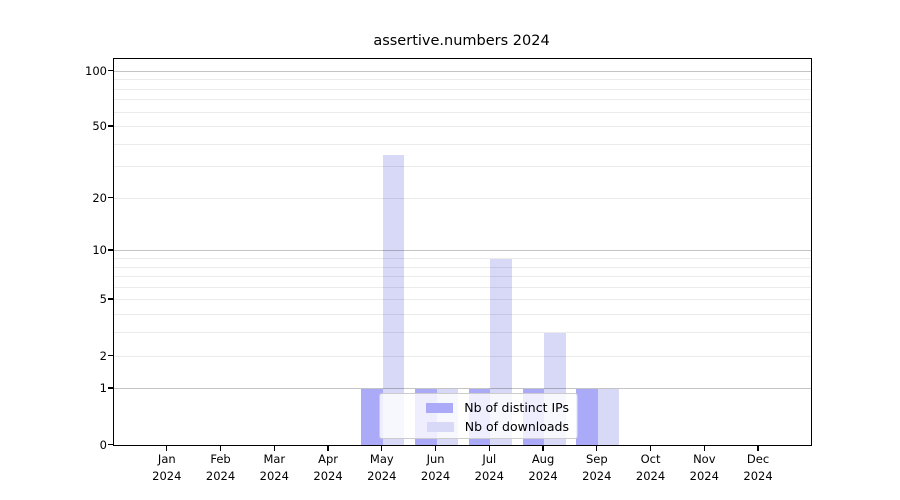 The image size is (900, 500). I want to click on x-tick-label: Jun 2024, so click(435, 467).